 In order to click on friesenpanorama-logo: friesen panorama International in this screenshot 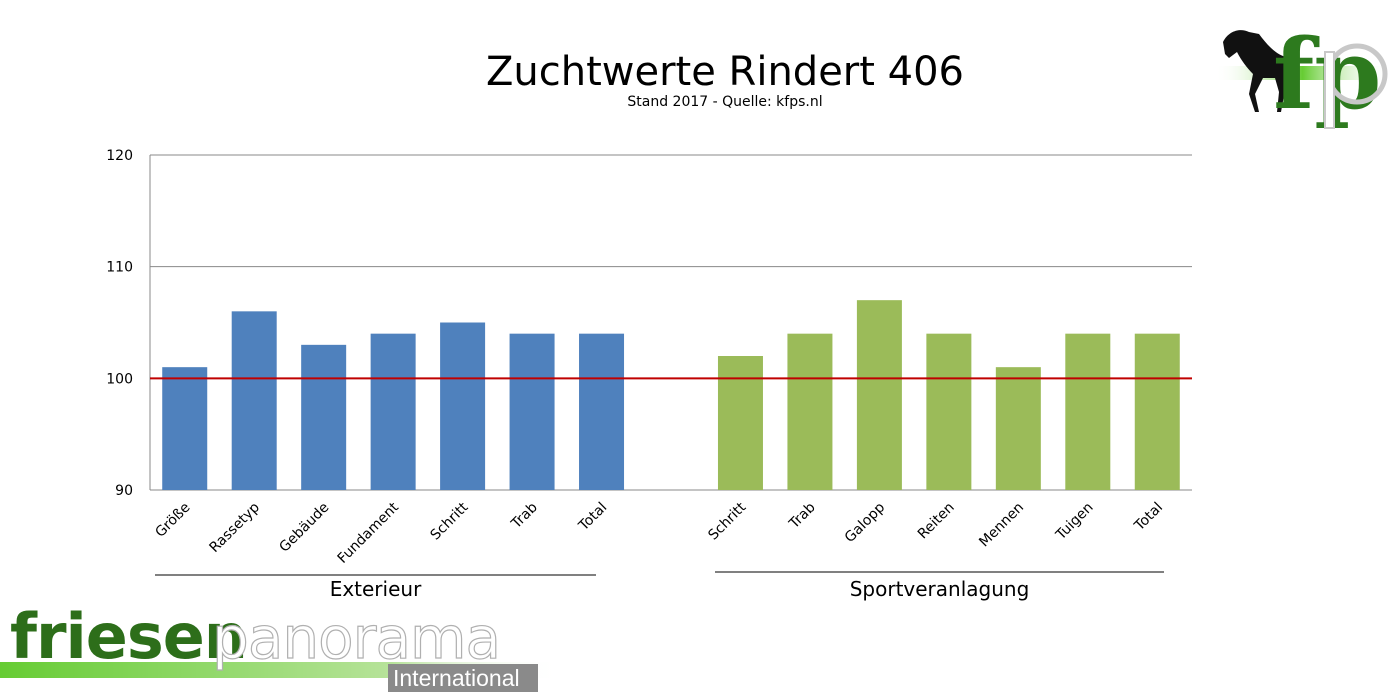, I will do `click(280, 646)`.